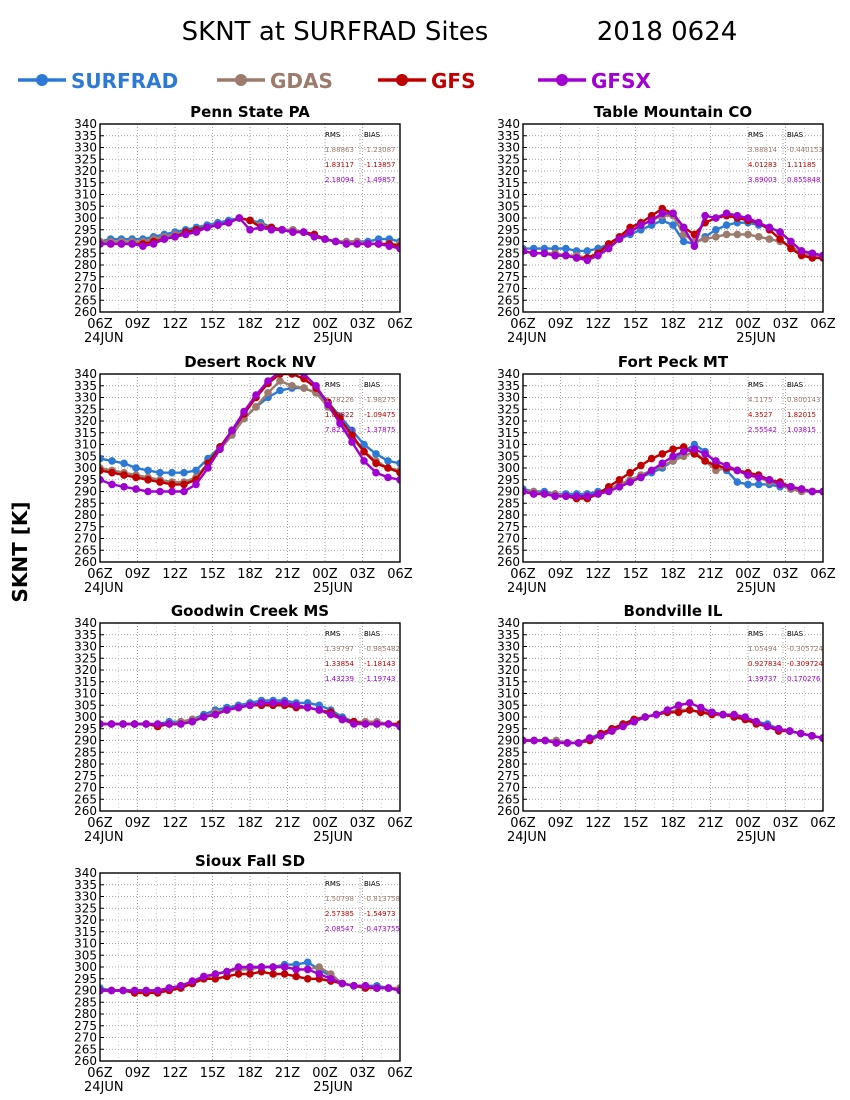 The image size is (850, 1100). I want to click on y-tick-label: 280, so click(508, 515).